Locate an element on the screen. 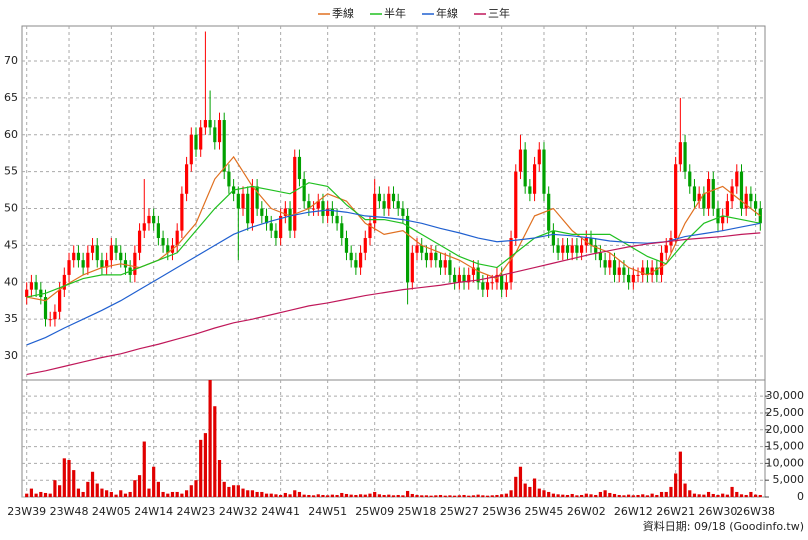 This screenshot has height=540, width=808. x-tick-label: 26W30 is located at coordinates (718, 511).